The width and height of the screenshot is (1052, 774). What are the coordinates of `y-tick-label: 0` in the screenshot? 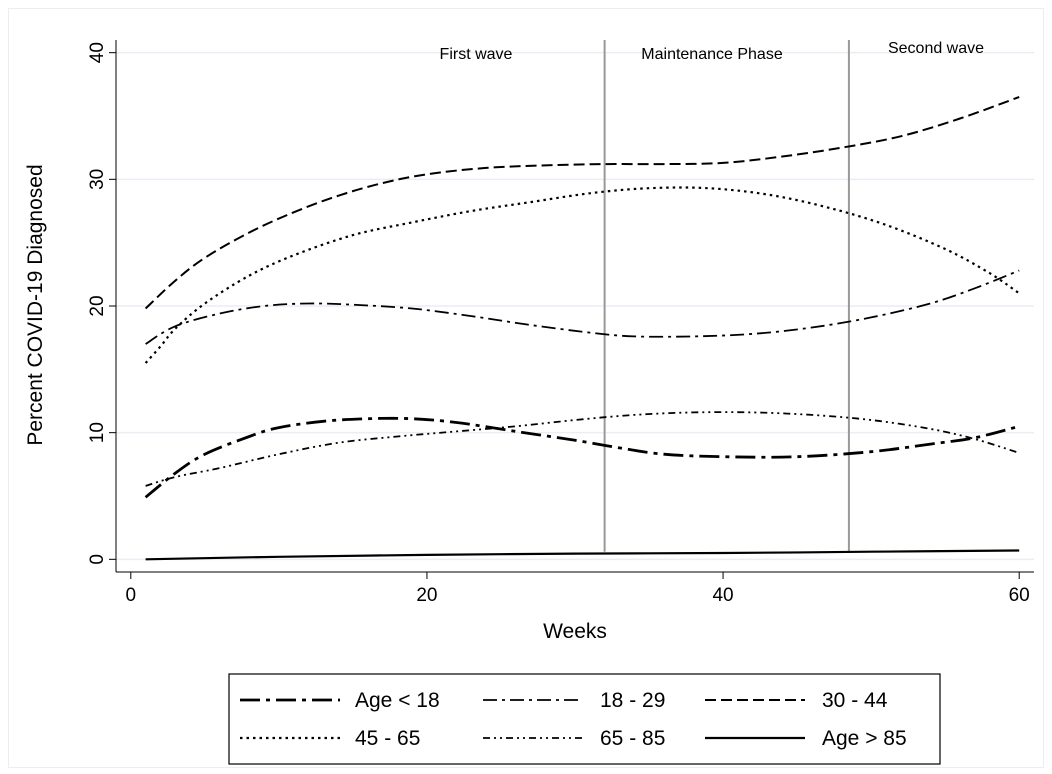 It's located at (97, 559).